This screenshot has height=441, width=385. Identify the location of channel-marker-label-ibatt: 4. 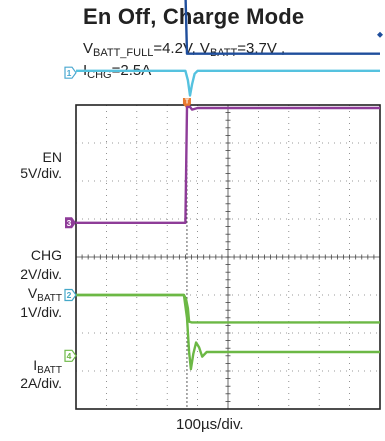
(69, 356).